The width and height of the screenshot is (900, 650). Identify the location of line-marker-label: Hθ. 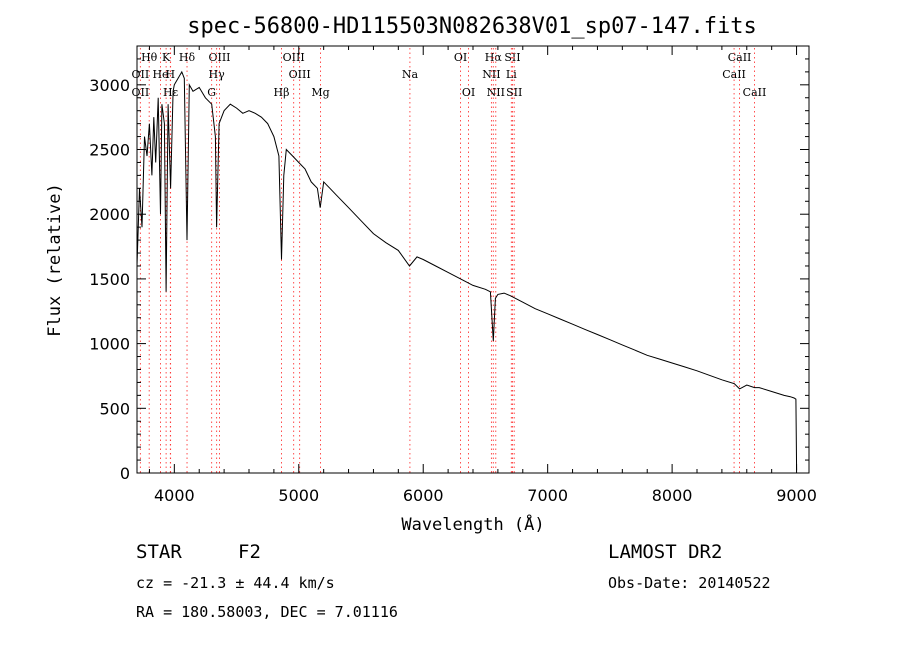
(149, 57).